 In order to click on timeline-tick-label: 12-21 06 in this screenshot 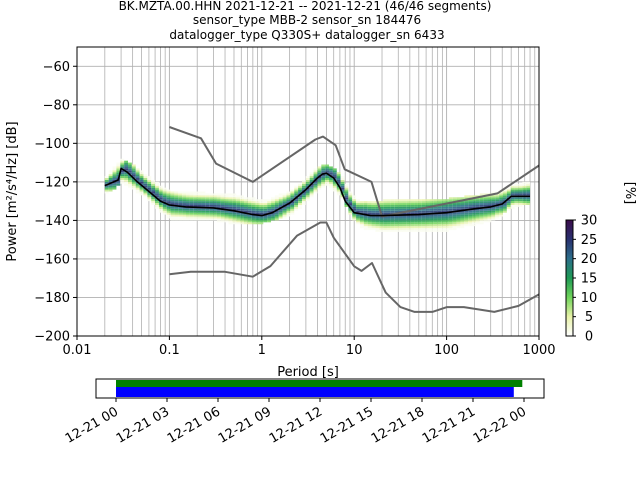, I will do `click(194, 425)`.